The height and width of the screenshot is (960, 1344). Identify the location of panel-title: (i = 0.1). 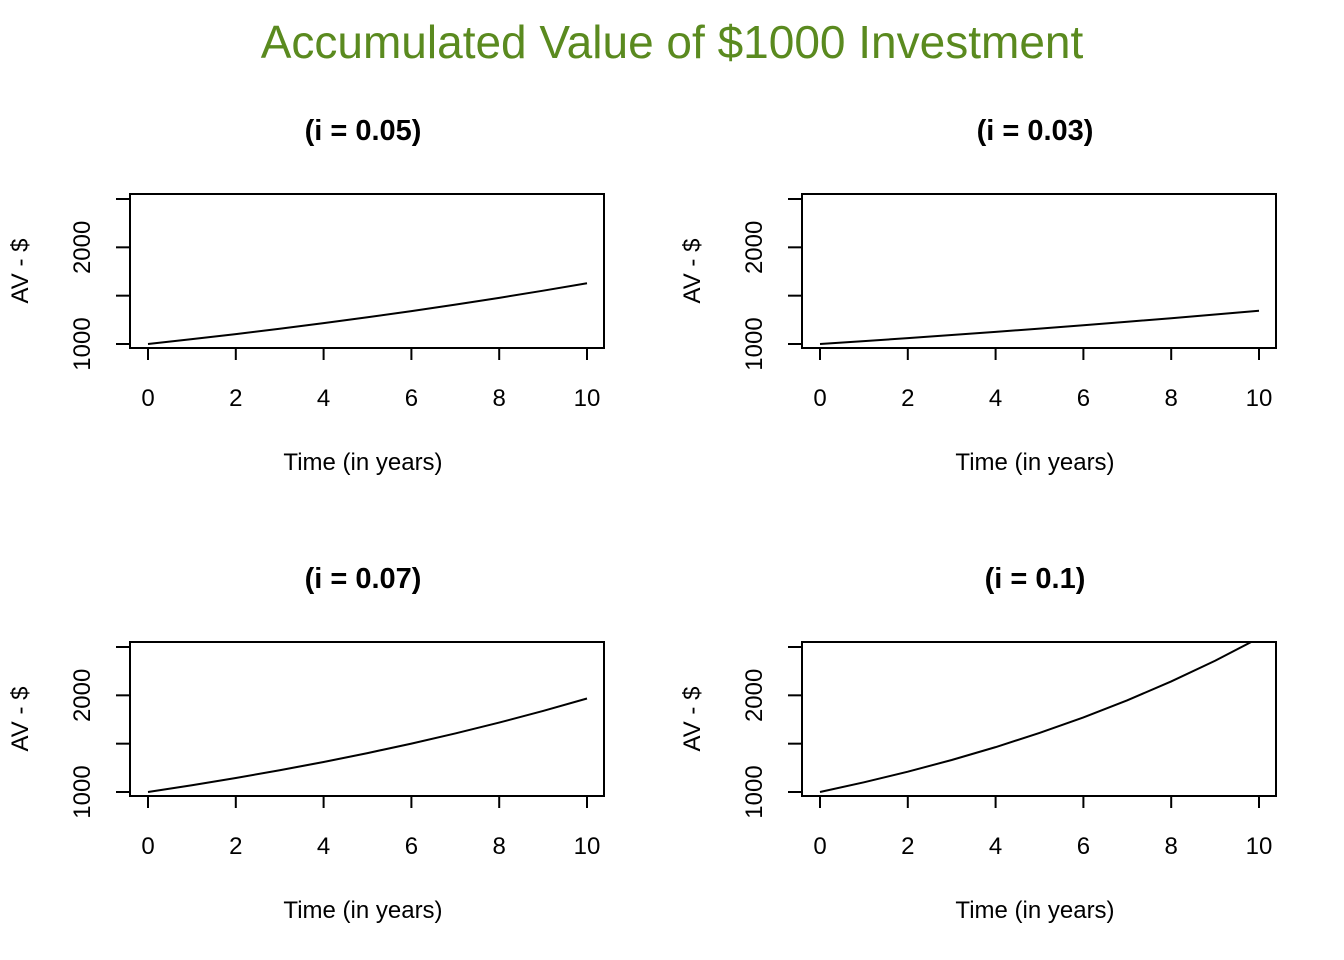
(1035, 579).